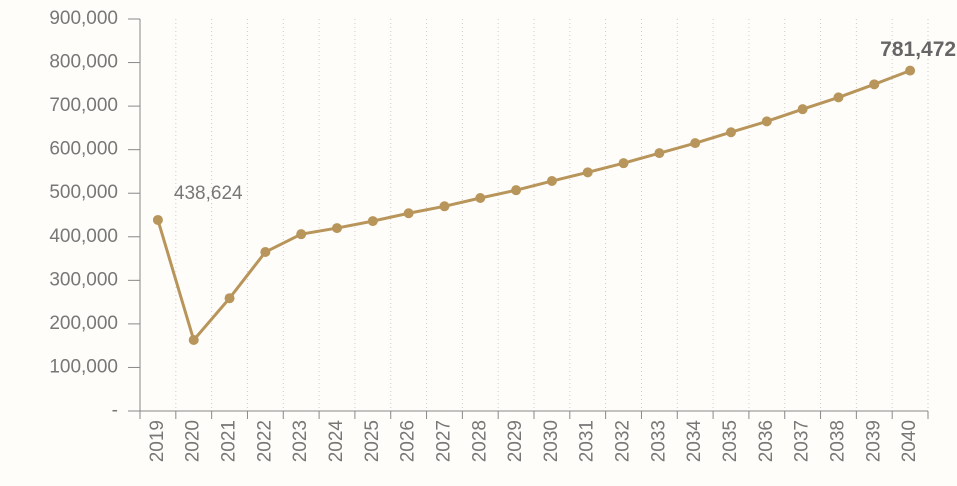 The image size is (957, 486). What do you see at coordinates (83, 192) in the screenshot?
I see `y-tick-label: 500,000` at bounding box center [83, 192].